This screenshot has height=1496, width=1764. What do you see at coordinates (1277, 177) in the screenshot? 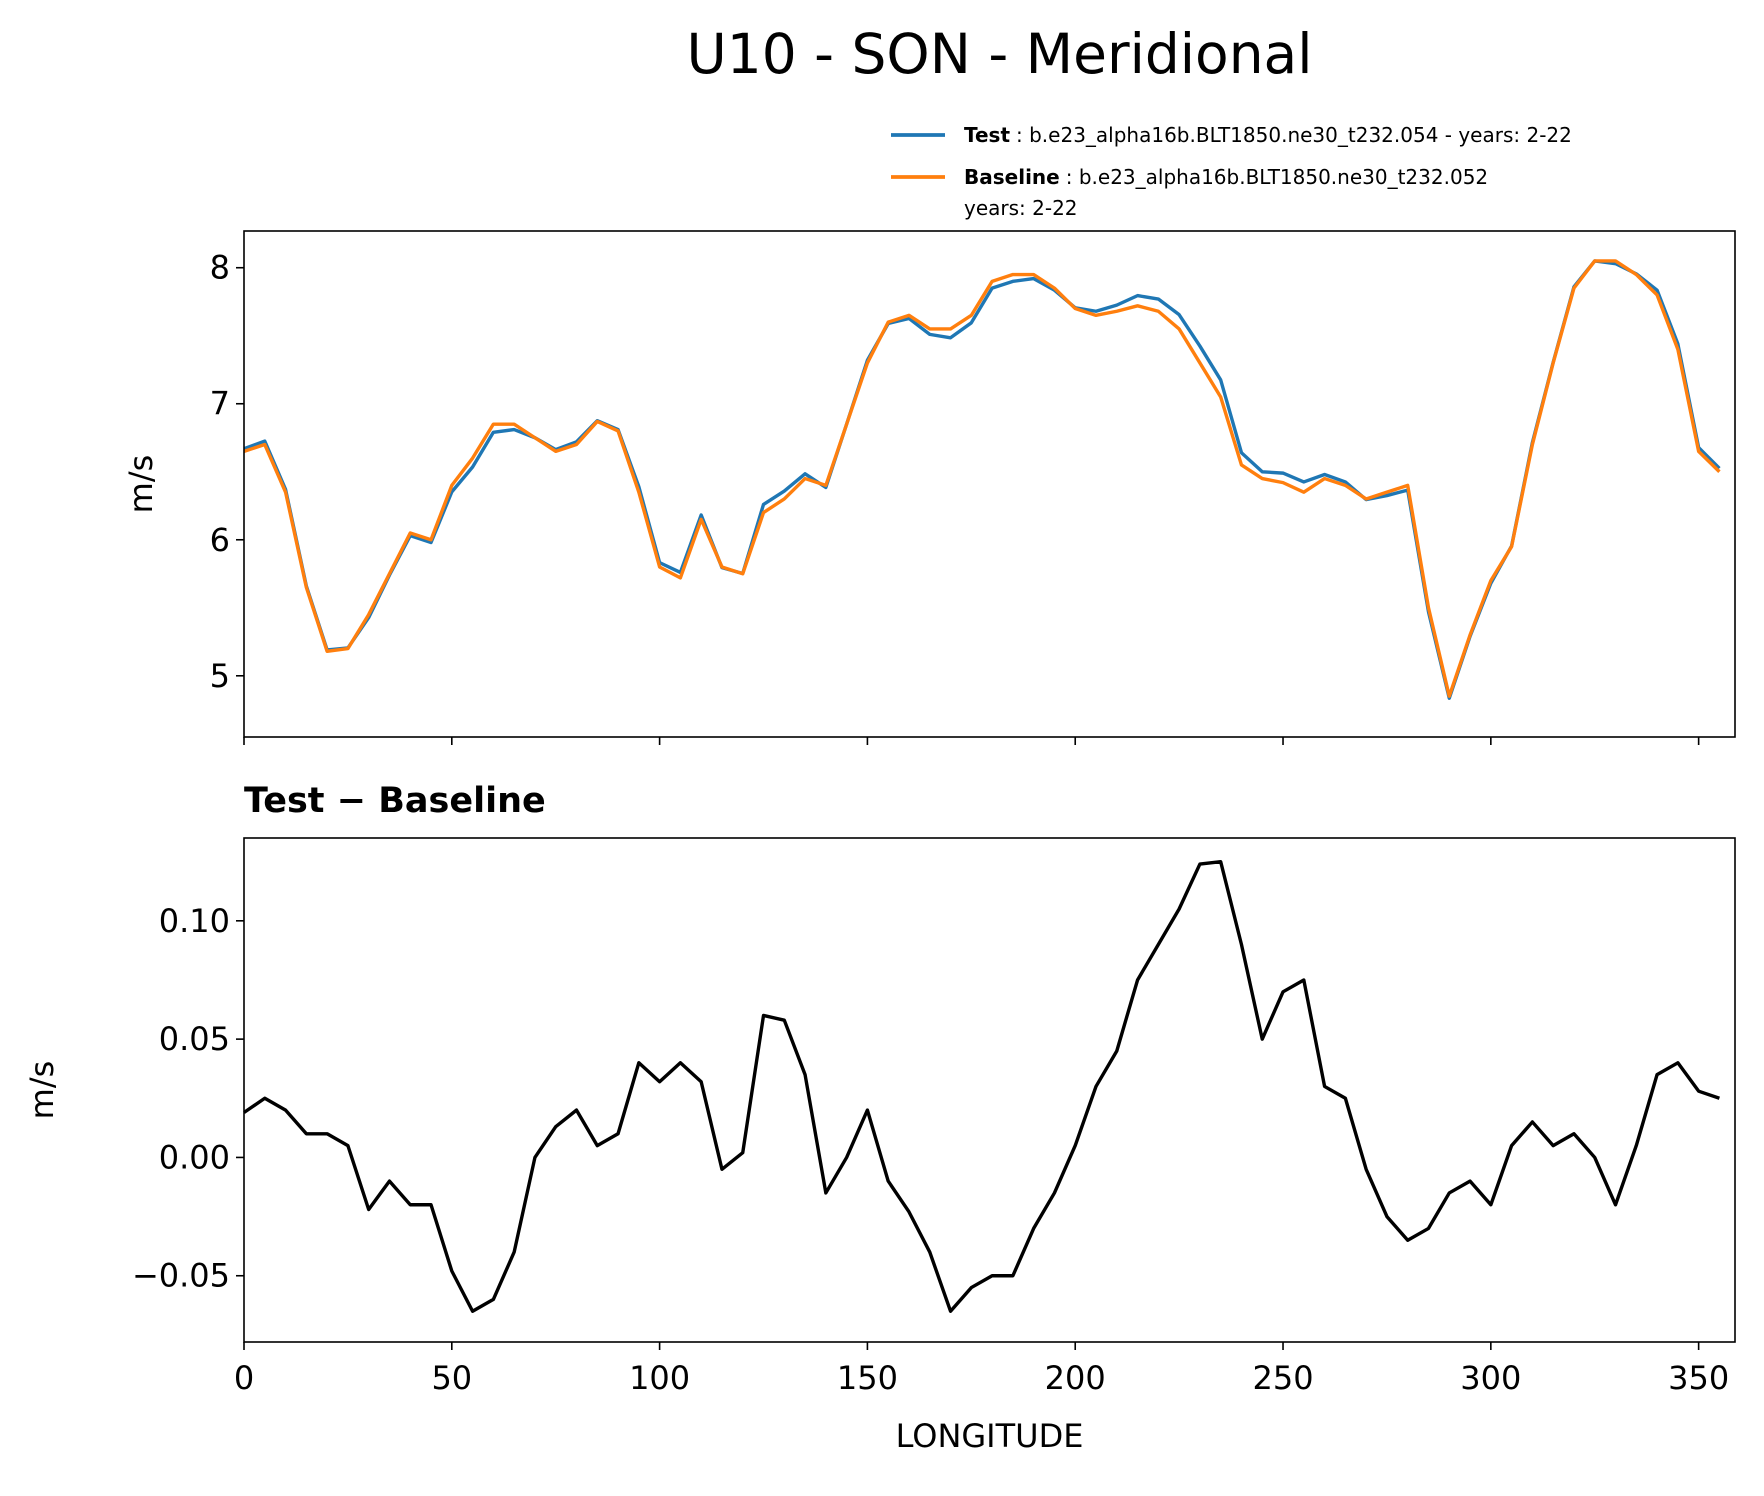
I see `legend-text: : b.e23_alpha16b.BLT1850.ne30_t232.052` at bounding box center [1277, 177].